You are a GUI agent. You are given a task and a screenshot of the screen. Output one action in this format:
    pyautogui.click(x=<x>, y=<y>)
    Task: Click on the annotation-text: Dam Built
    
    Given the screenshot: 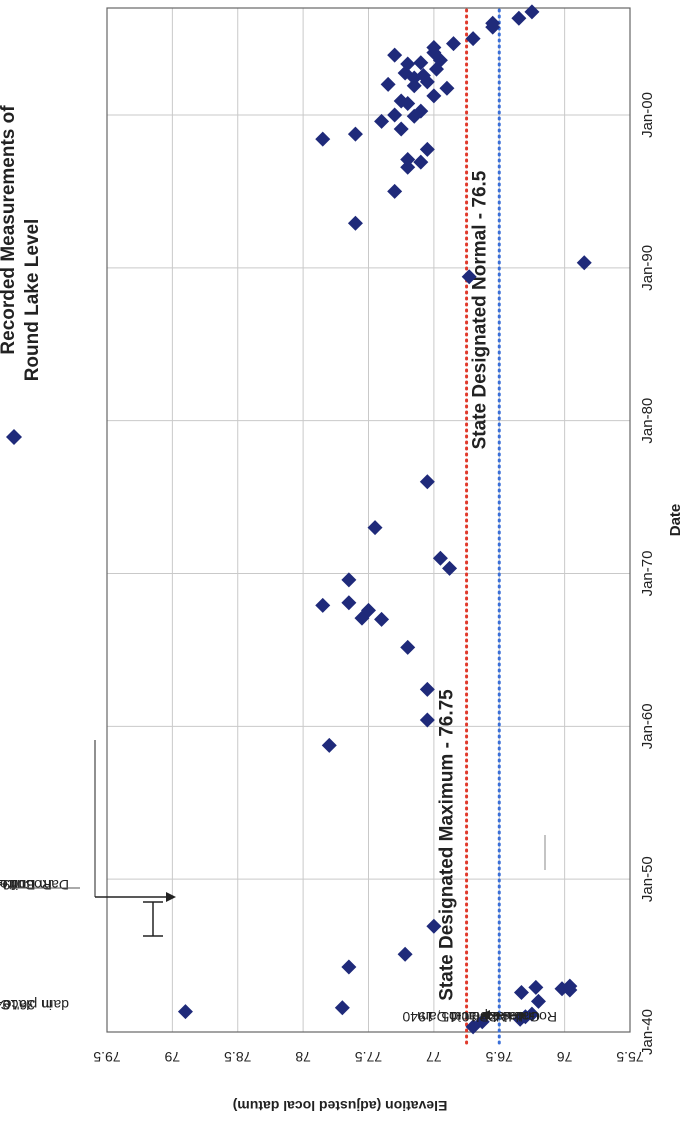 What is the action you would take?
    pyautogui.click(x=38, y=885)
    